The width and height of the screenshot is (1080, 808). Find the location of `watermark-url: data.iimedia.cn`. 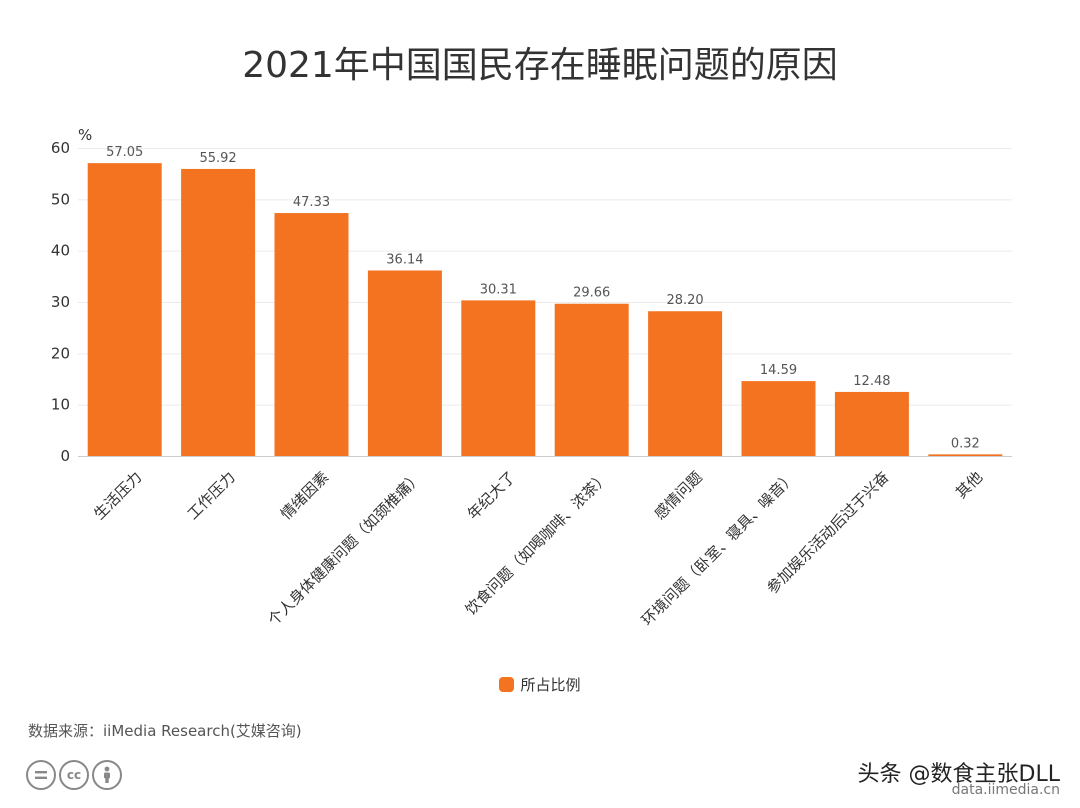

watermark-url: data.iimedia.cn is located at coordinates (1005, 790).